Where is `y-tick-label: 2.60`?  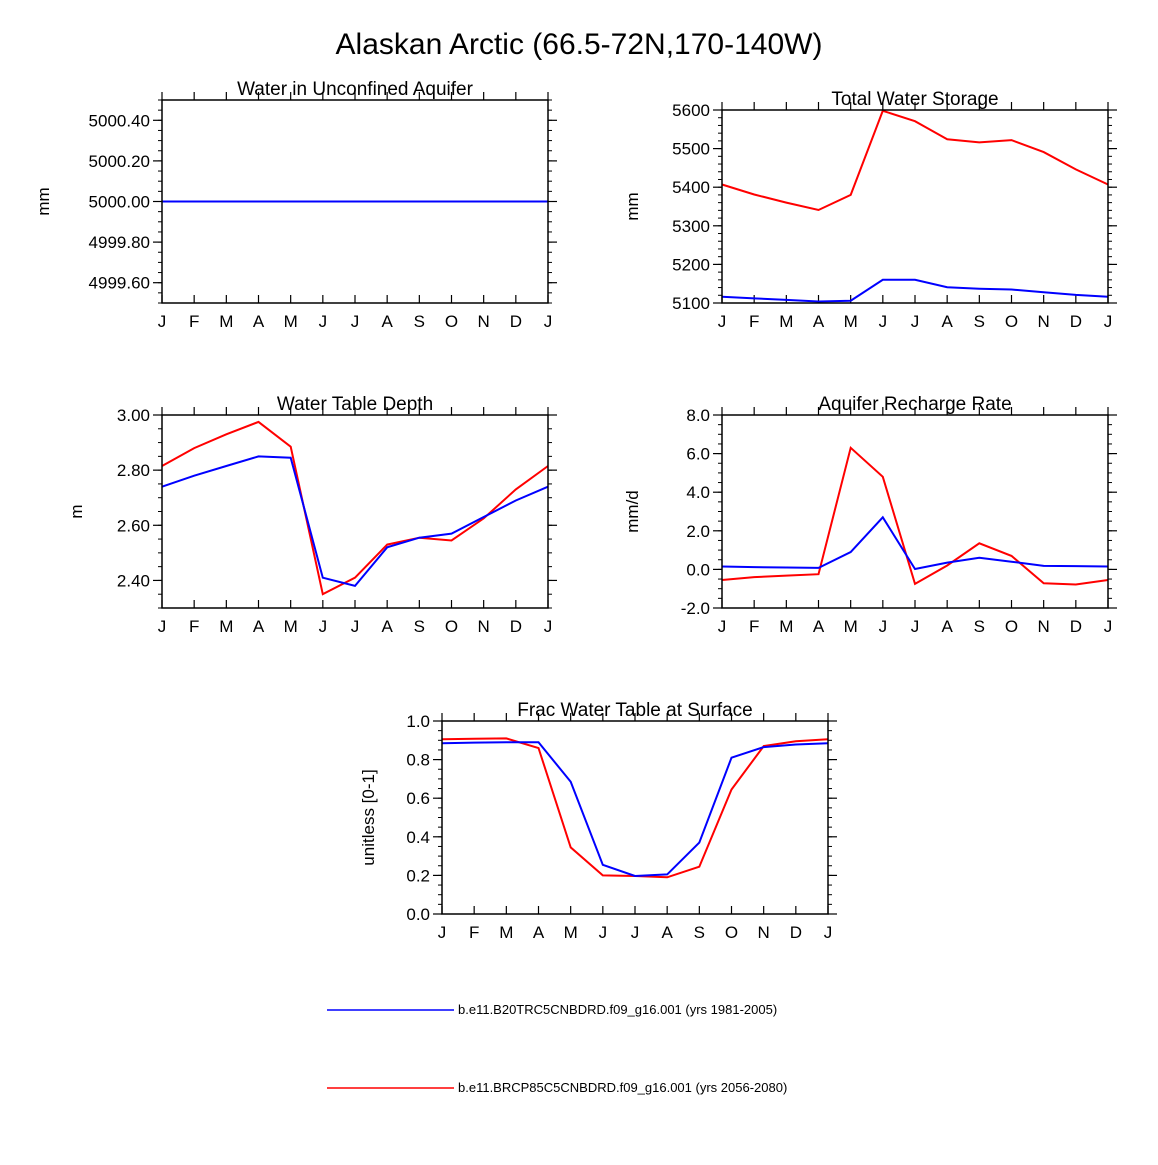 y-tick-label: 2.60 is located at coordinates (133, 525).